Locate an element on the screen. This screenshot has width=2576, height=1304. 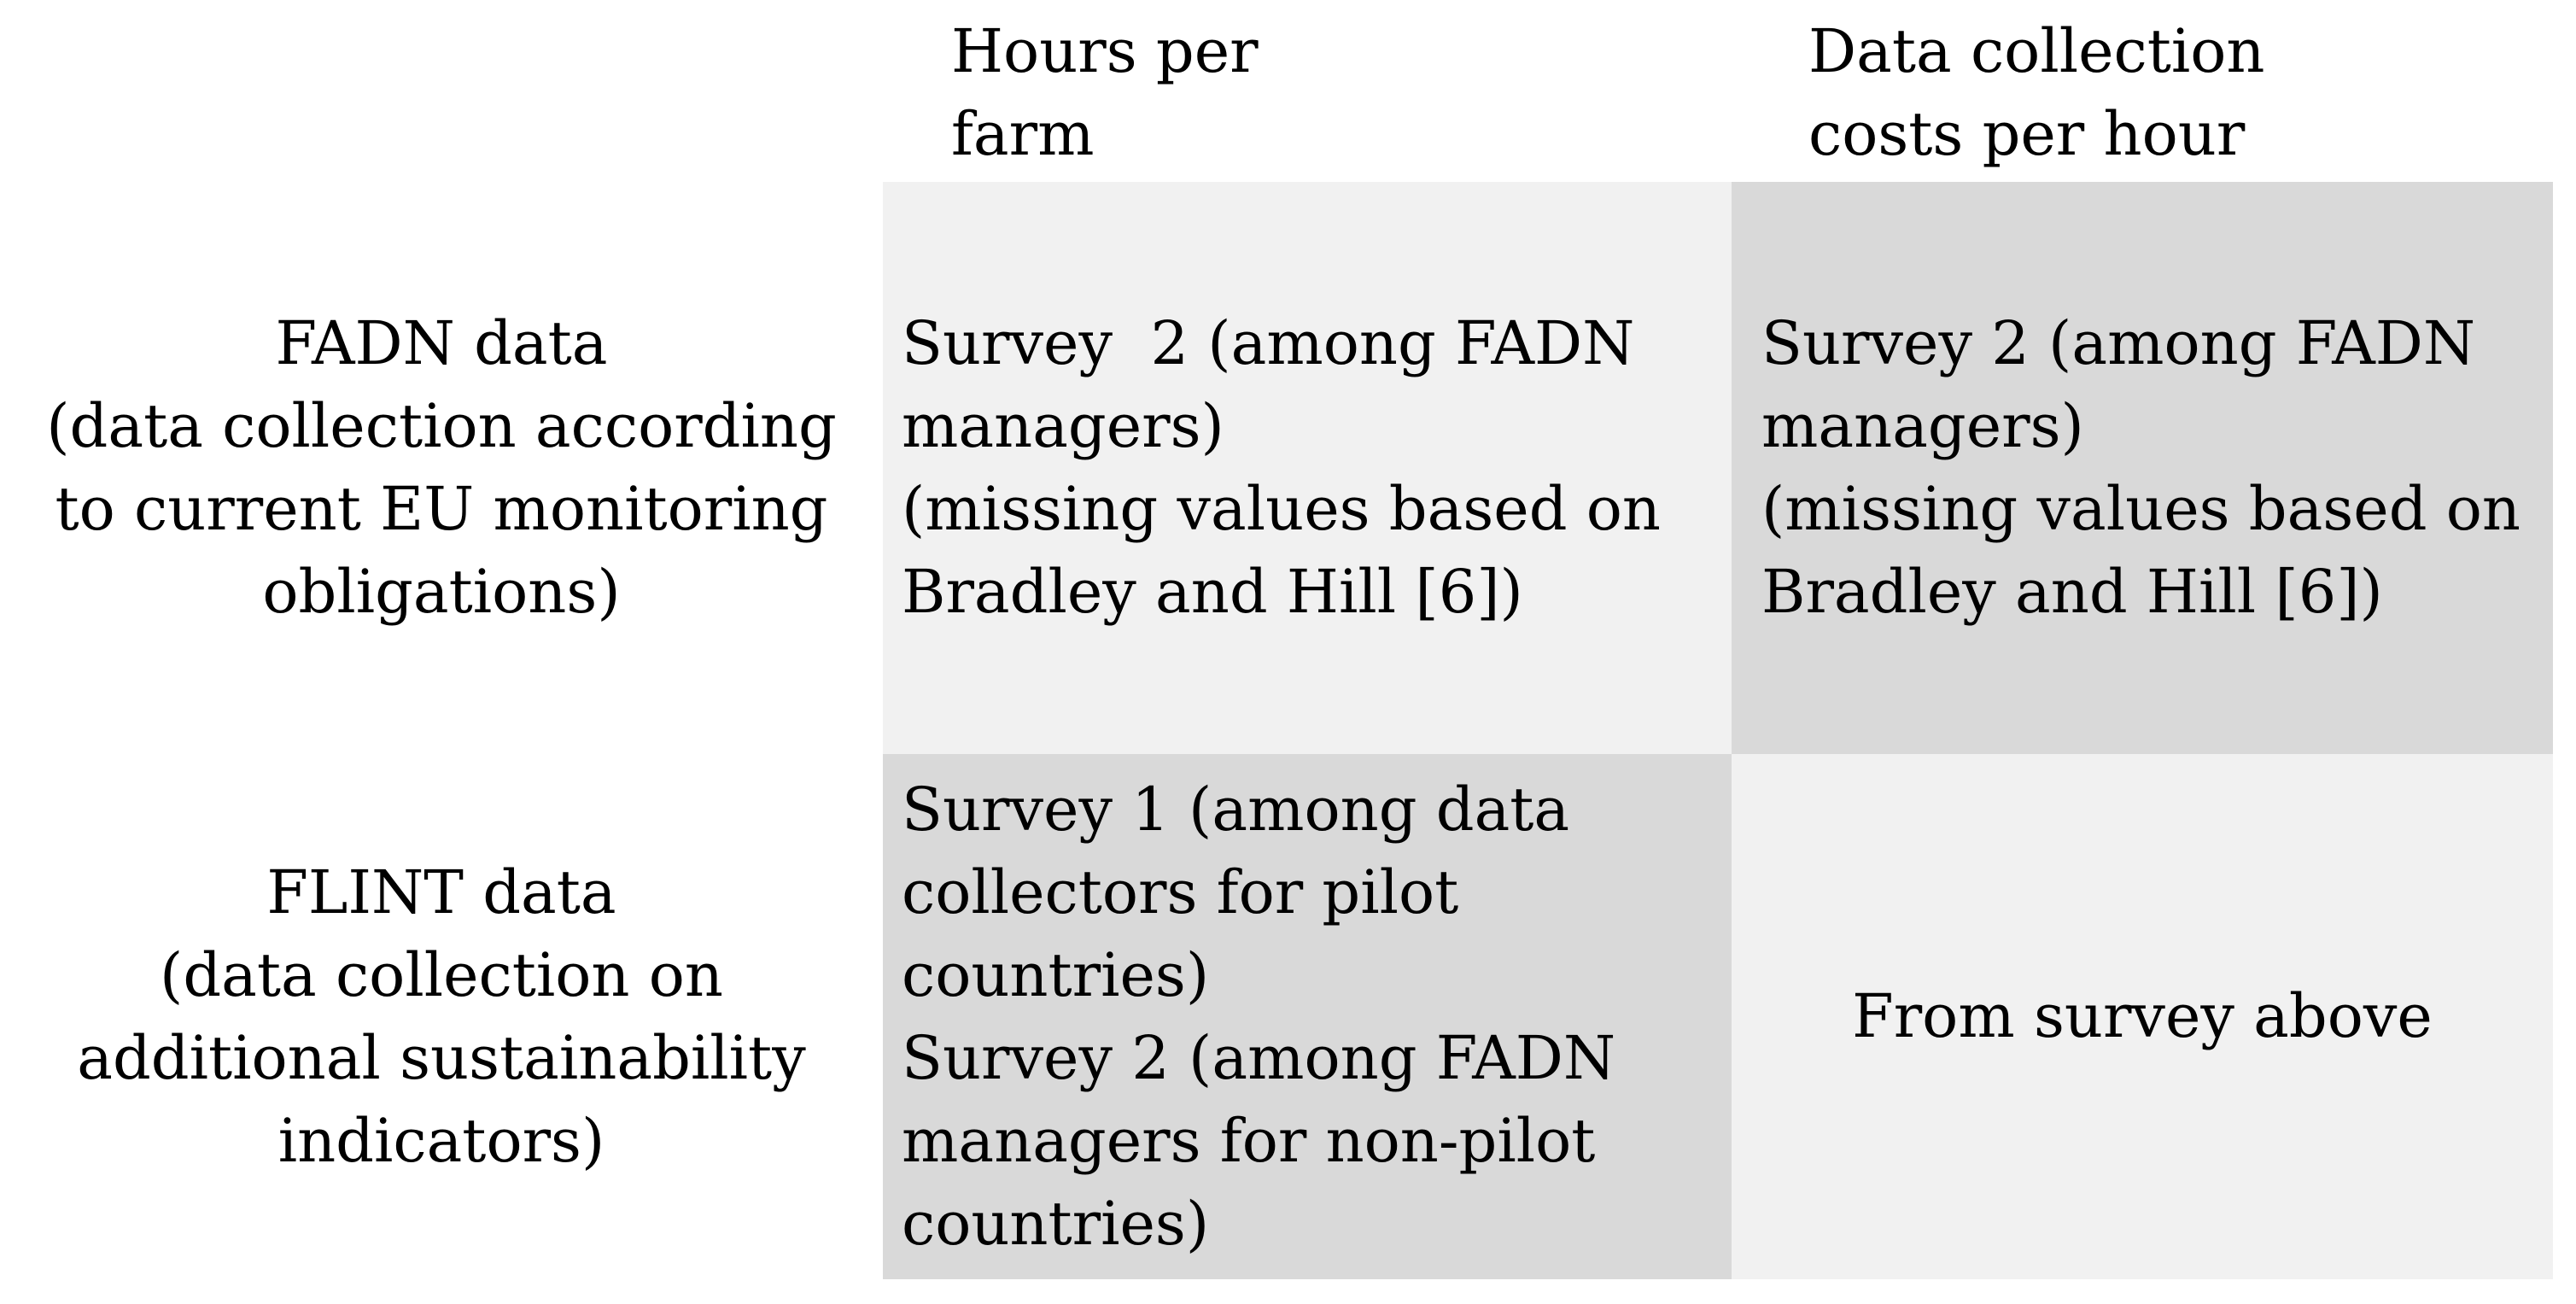
text-line: Data collection is located at coordinates (2036, 51).